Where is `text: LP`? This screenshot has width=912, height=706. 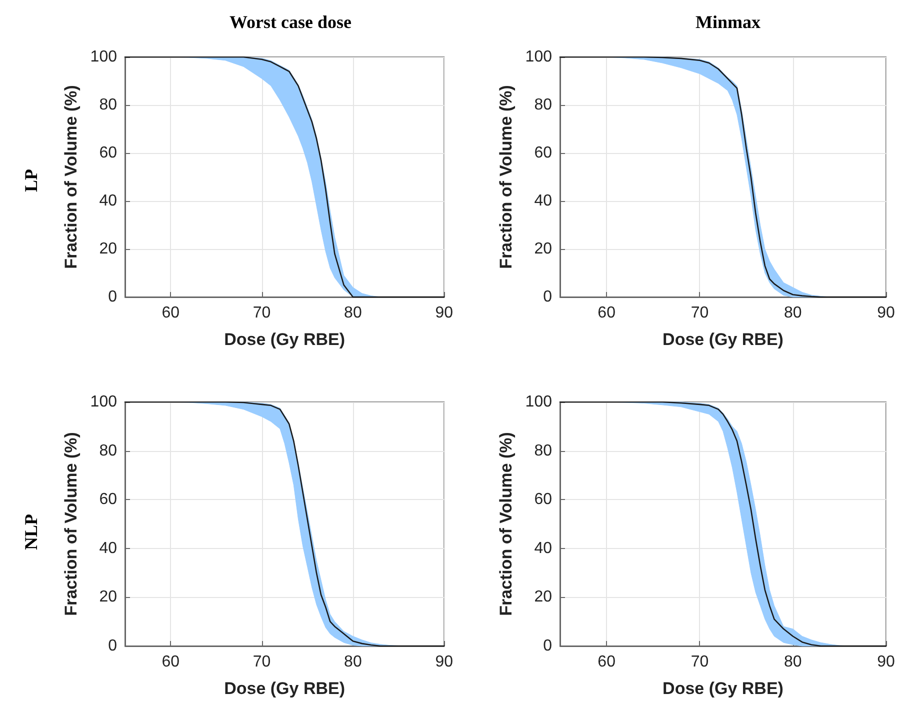 text: LP is located at coordinates (31, 180).